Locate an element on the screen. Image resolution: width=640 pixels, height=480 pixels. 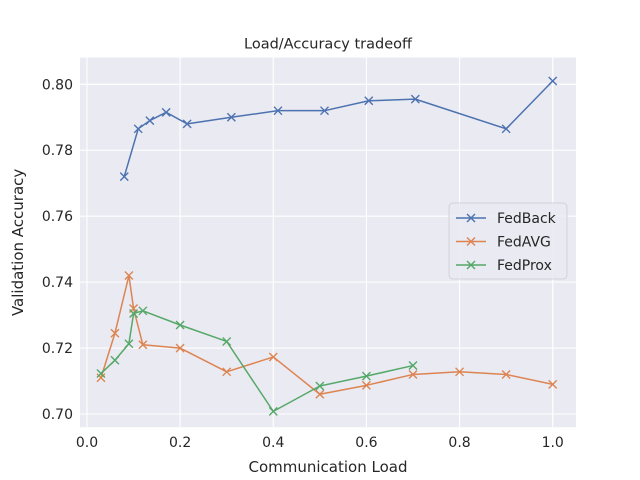
legend-marker-fedavg is located at coordinates (471, 241).